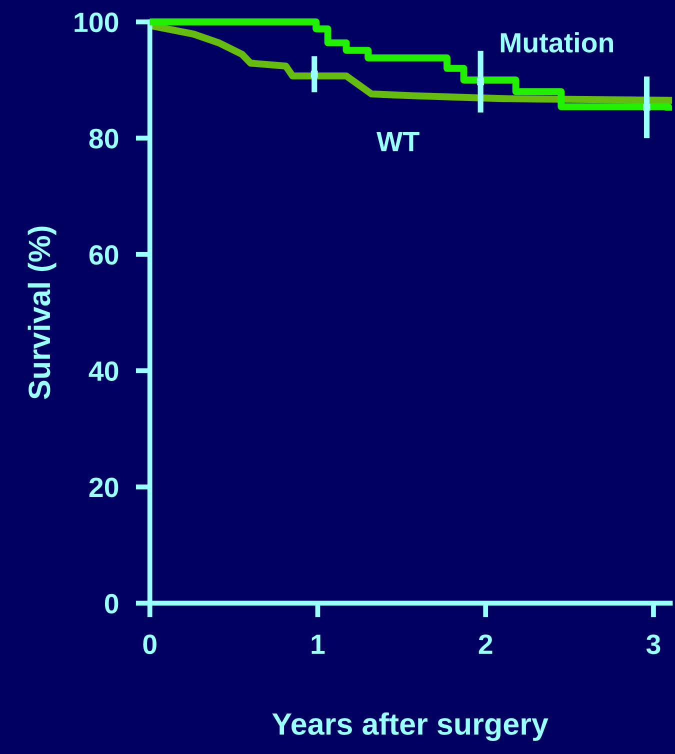 The width and height of the screenshot is (675, 754). What do you see at coordinates (103, 138) in the screenshot?
I see `y-tick-label: 80` at bounding box center [103, 138].